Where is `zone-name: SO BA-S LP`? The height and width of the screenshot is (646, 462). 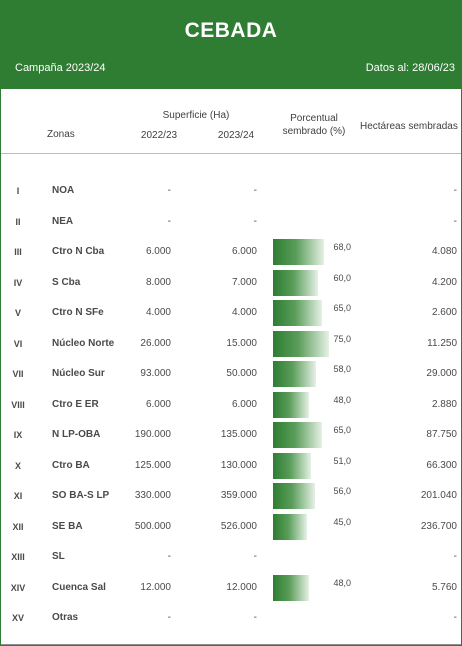 zone-name: SO BA-S LP is located at coordinates (81, 495).